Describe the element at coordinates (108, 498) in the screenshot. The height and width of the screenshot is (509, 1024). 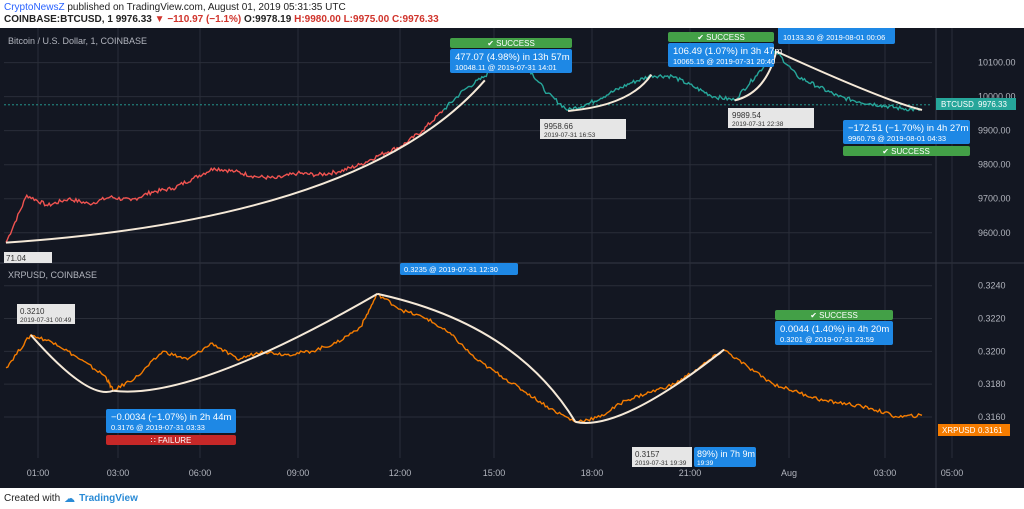
I see `tradingview-brand: TradingView` at that location.